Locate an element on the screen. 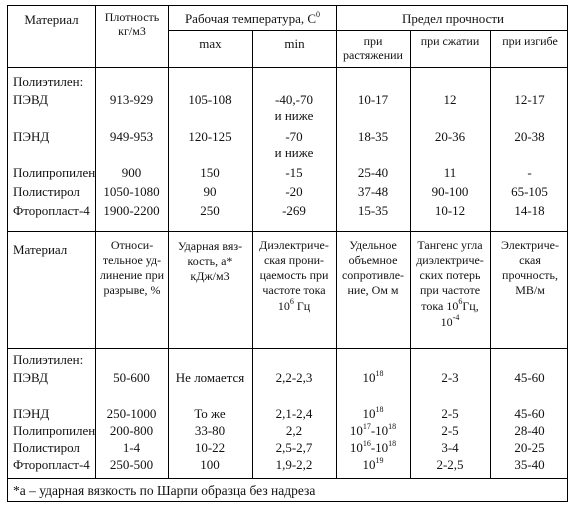 The width and height of the screenshot is (575, 507). t1-row3-compression: 11 is located at coordinates (450, 172).